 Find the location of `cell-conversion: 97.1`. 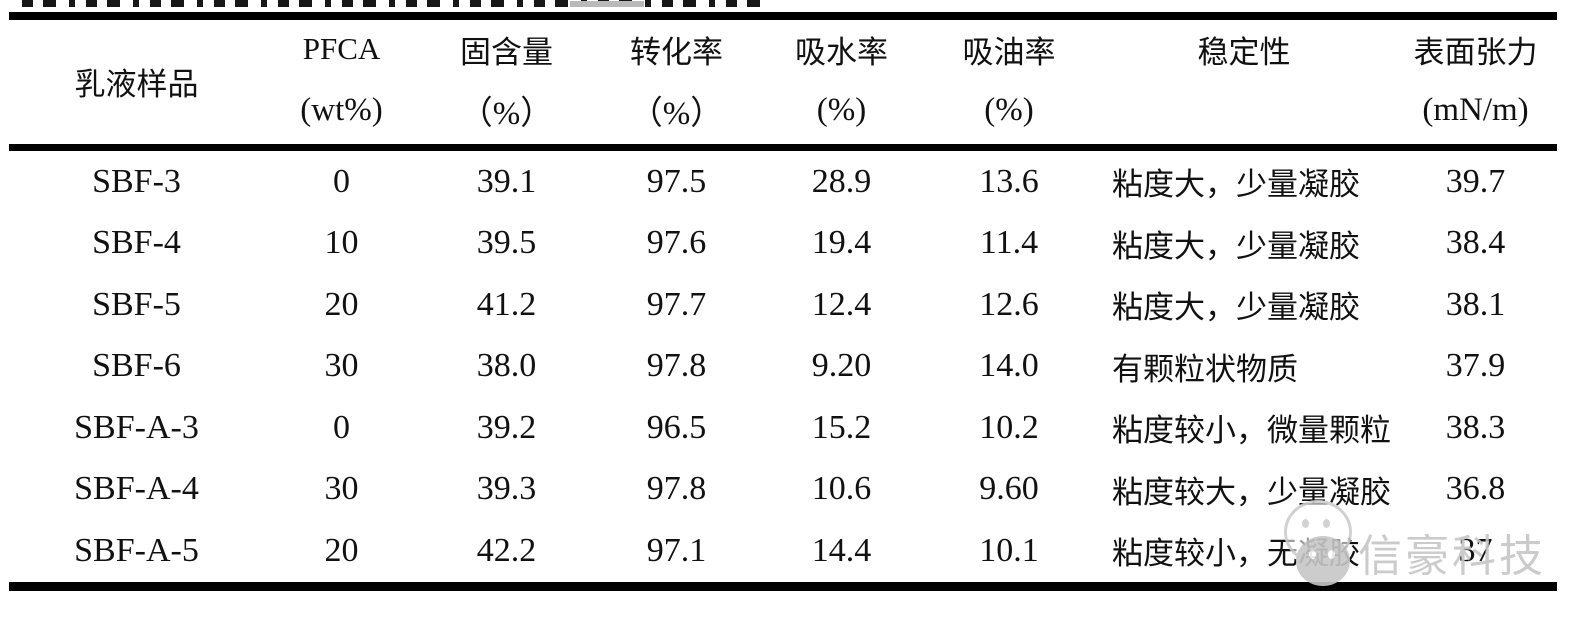

cell-conversion: 97.1 is located at coordinates (676, 550).